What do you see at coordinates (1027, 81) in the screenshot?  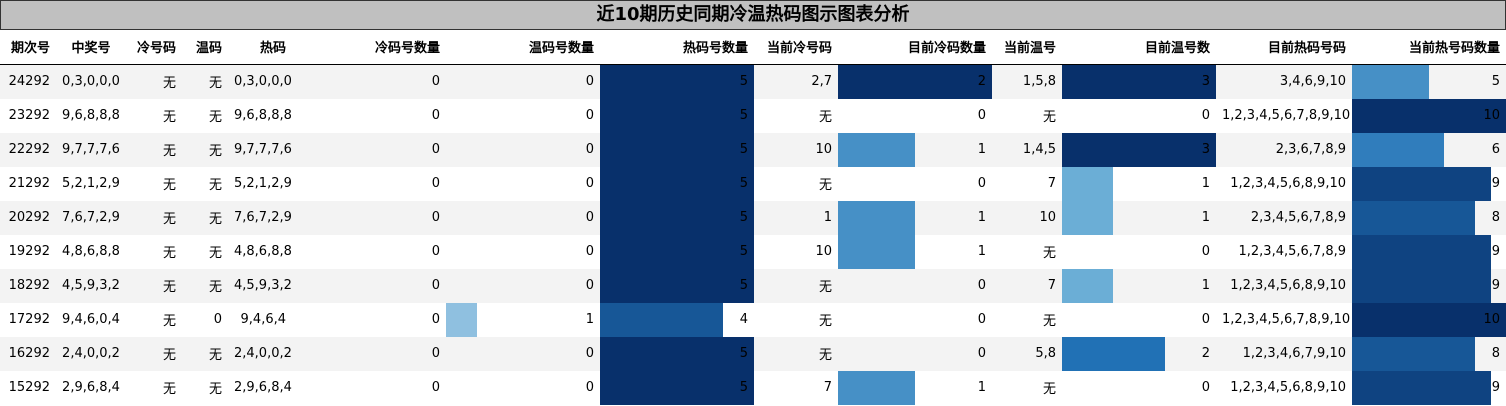 I see `table-cell: 1,5,8` at bounding box center [1027, 81].